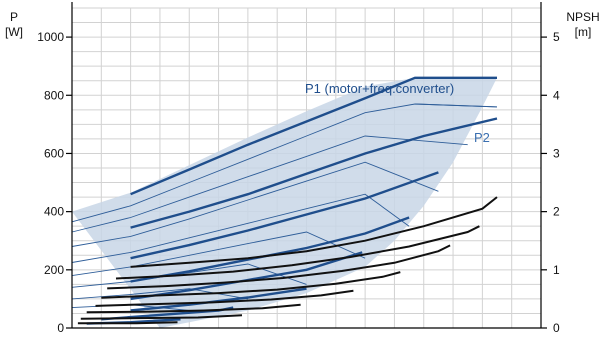 This screenshot has height=337, width=605. What do you see at coordinates (54, 270) in the screenshot?
I see `left-tick-label: 200` at bounding box center [54, 270].